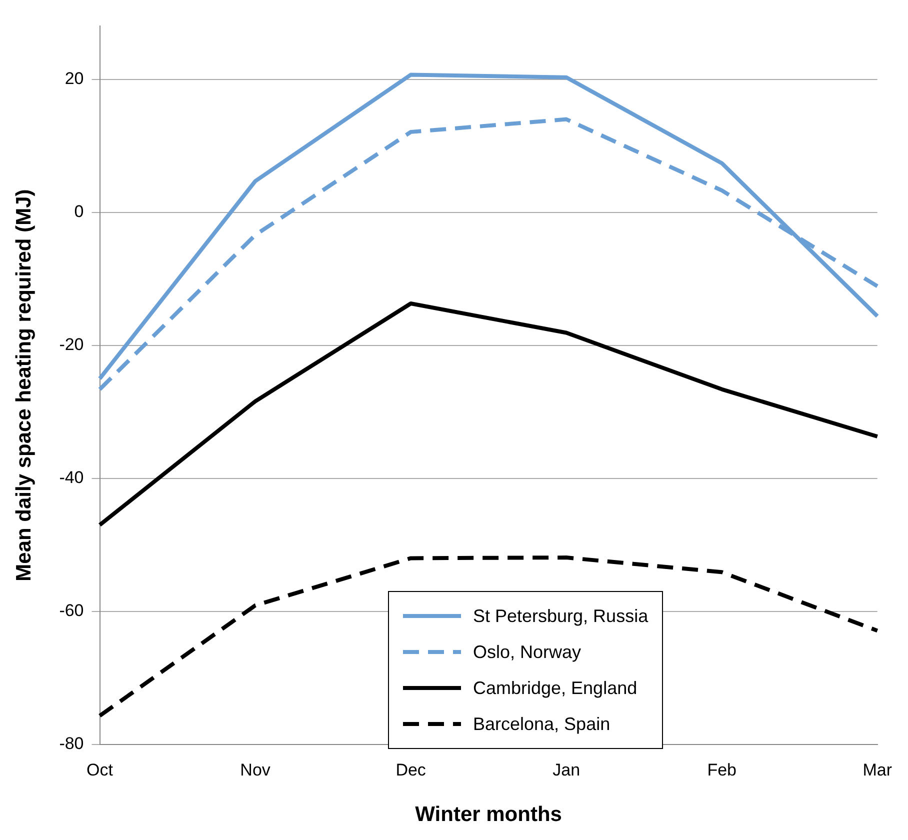 This screenshot has height=840, width=908. Describe the element at coordinates (24, 385) in the screenshot. I see `y-axis-title: Mean daily space heating required (MJ)` at that location.